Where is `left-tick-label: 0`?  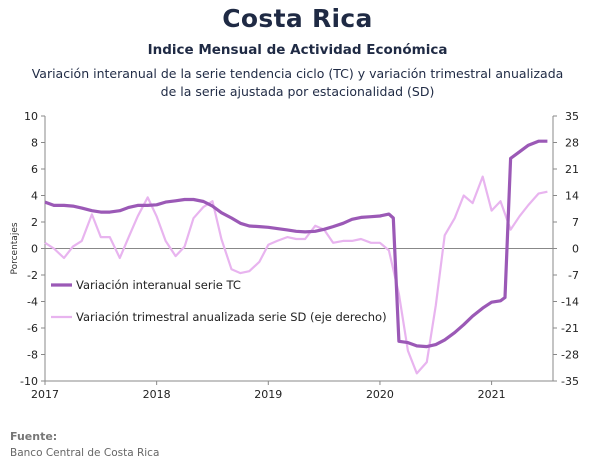 left-tick-label: 0 is located at coordinates (34, 249).